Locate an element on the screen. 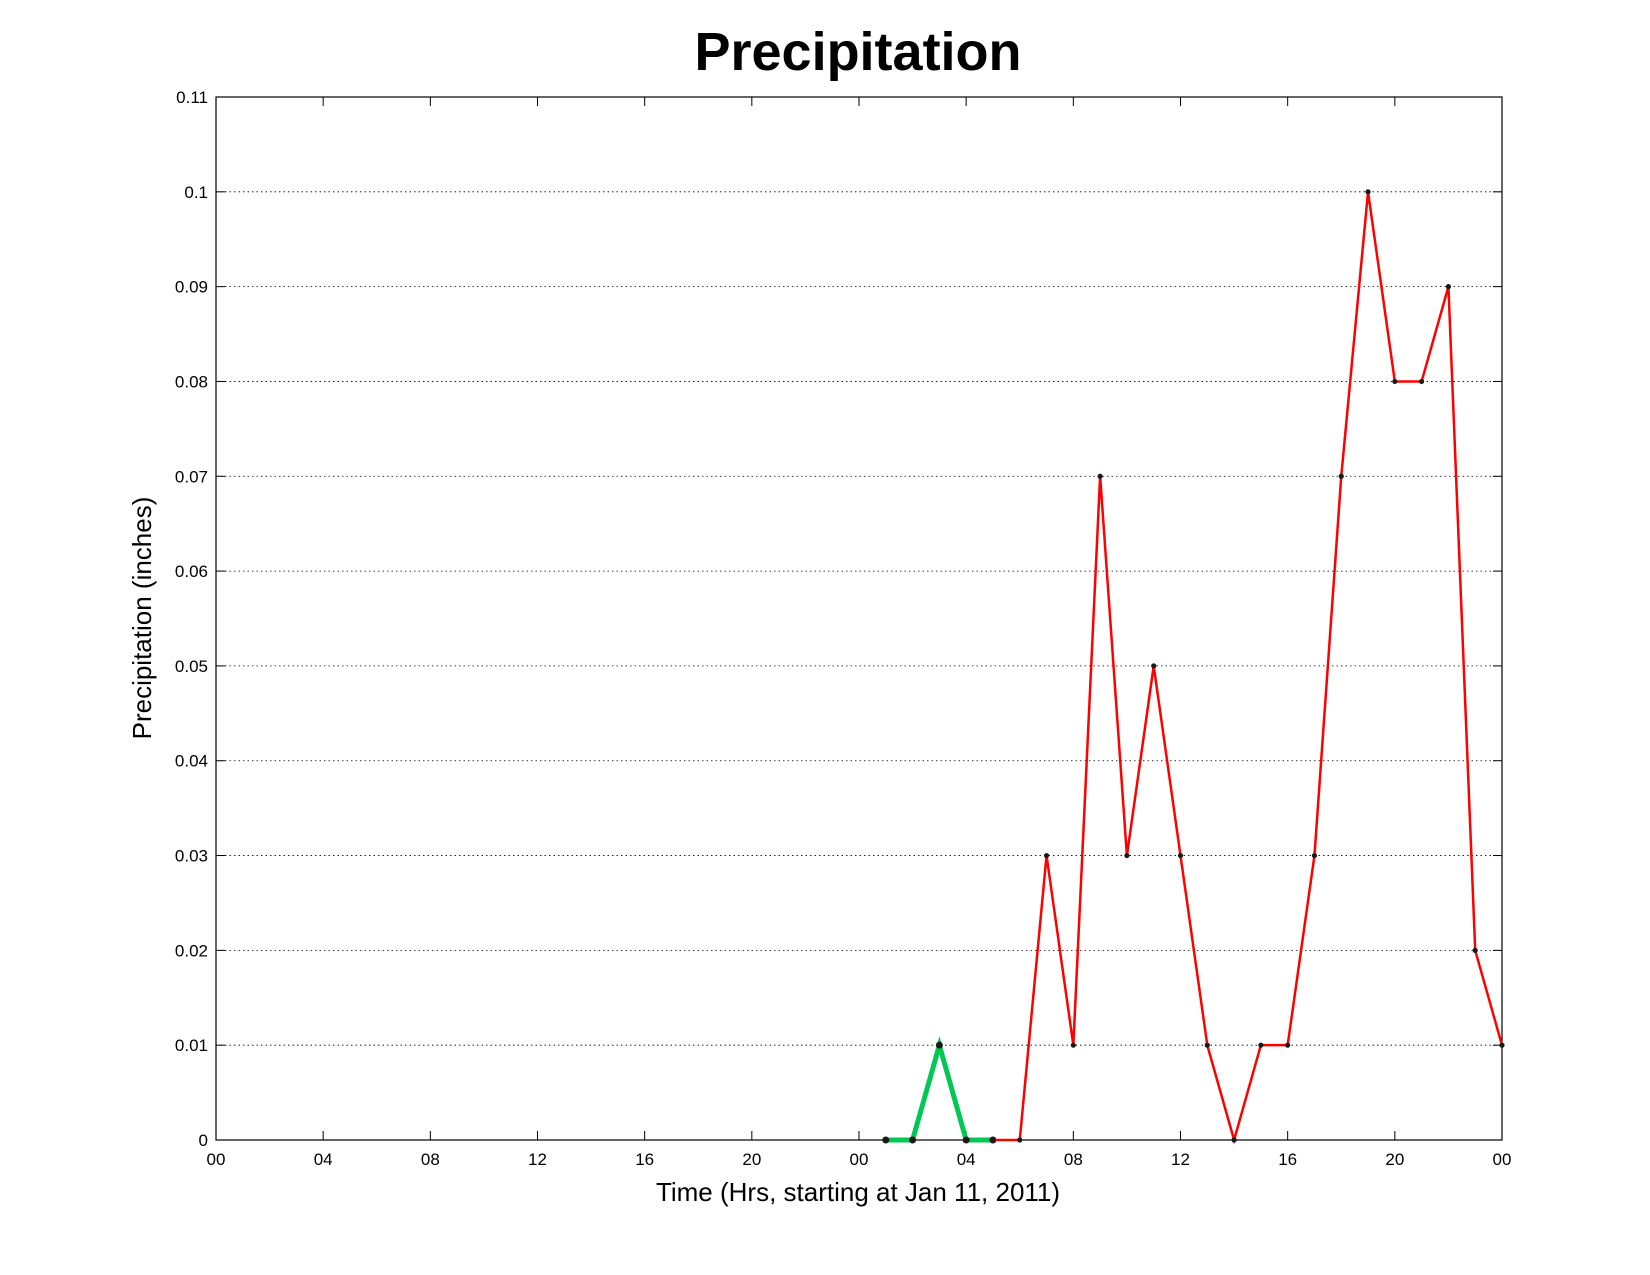 The width and height of the screenshot is (1650, 1275). y-tick-label: 0 is located at coordinates (203, 1140).